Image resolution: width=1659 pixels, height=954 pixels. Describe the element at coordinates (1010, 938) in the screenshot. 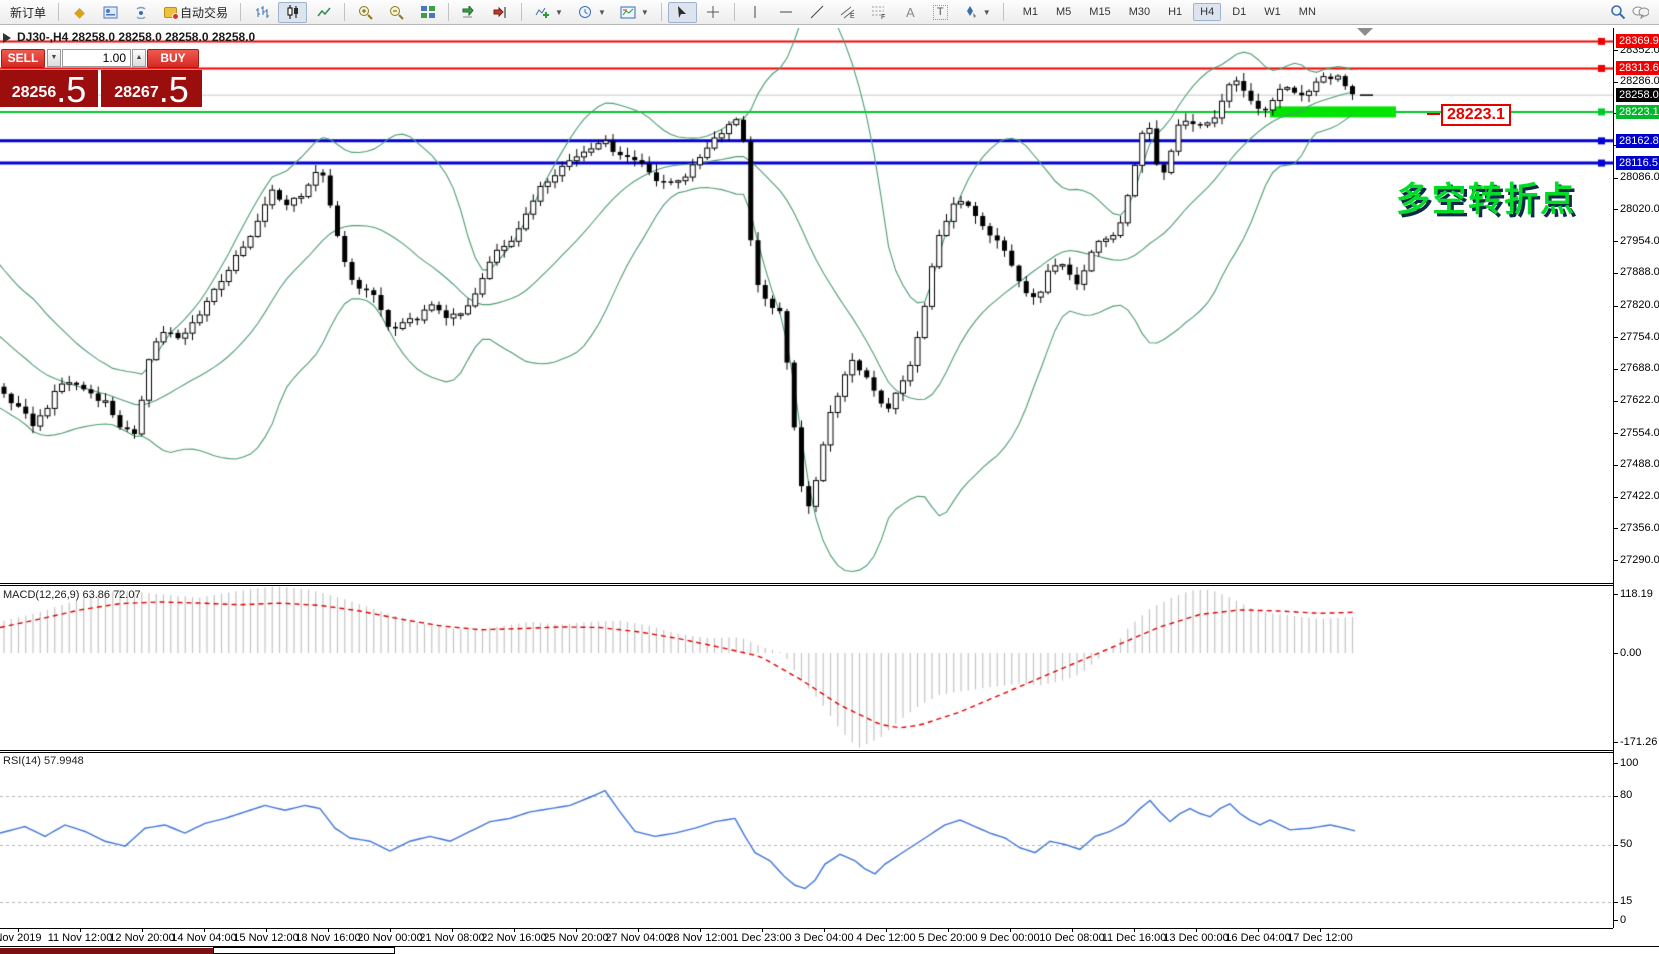

I see `time-label: 9 Dec 00:00` at that location.